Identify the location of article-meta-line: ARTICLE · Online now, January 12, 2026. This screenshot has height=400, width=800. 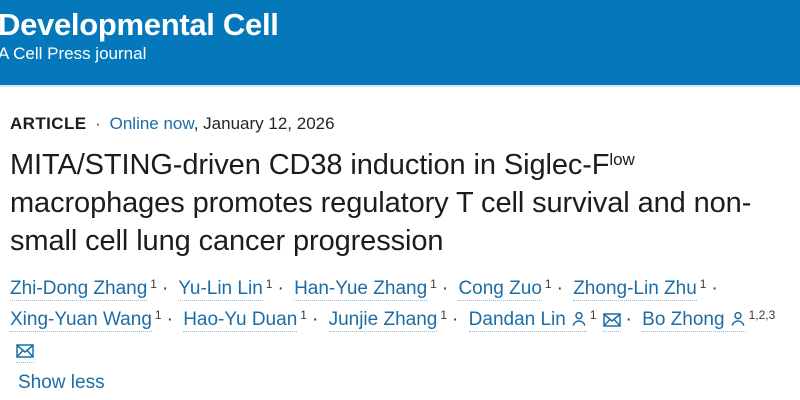
(400, 124).